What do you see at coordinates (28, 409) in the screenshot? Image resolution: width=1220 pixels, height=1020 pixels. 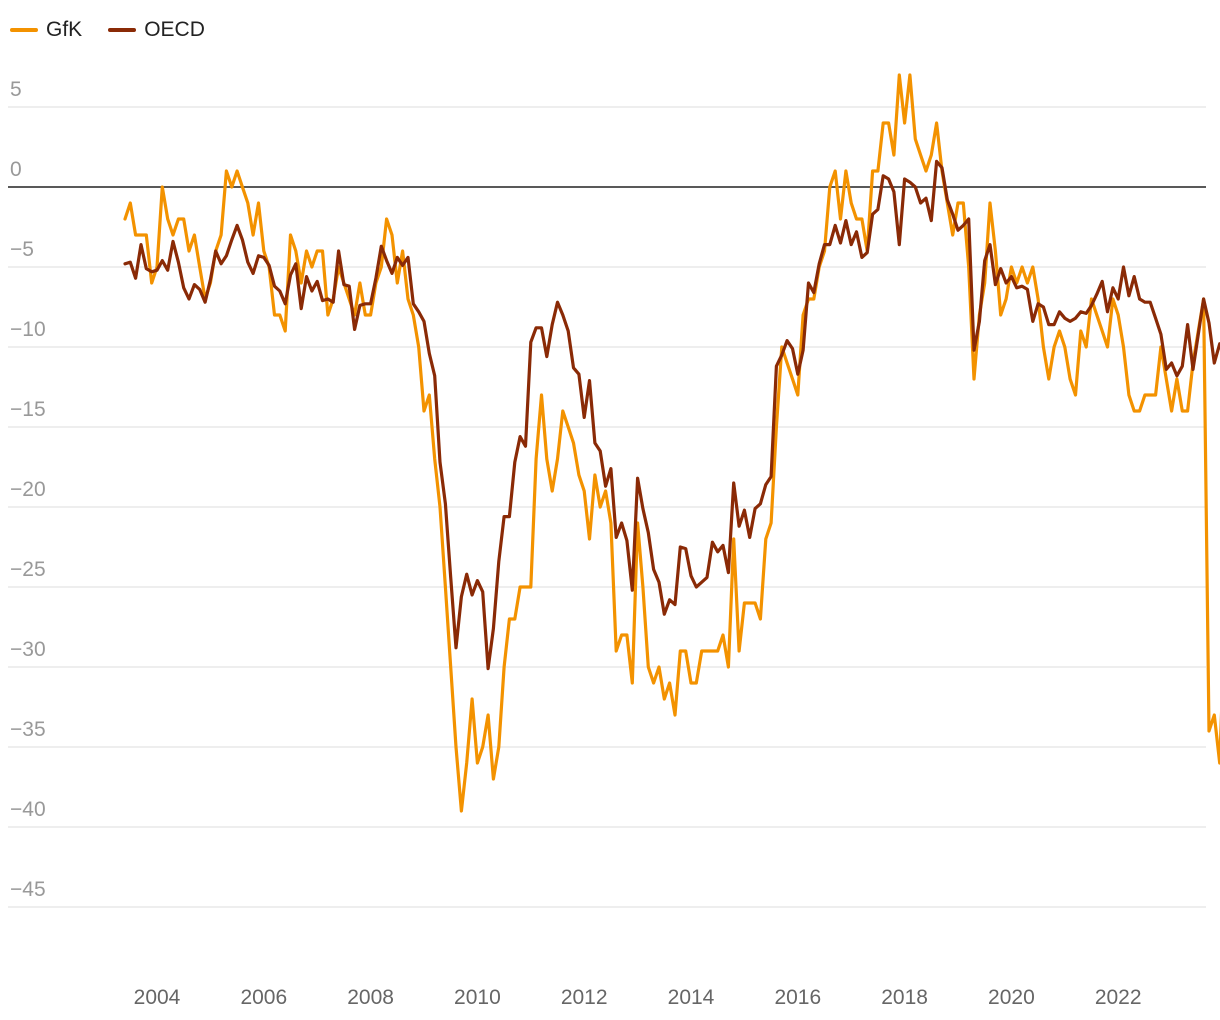 I see `y-tick-label: −15` at bounding box center [28, 409].